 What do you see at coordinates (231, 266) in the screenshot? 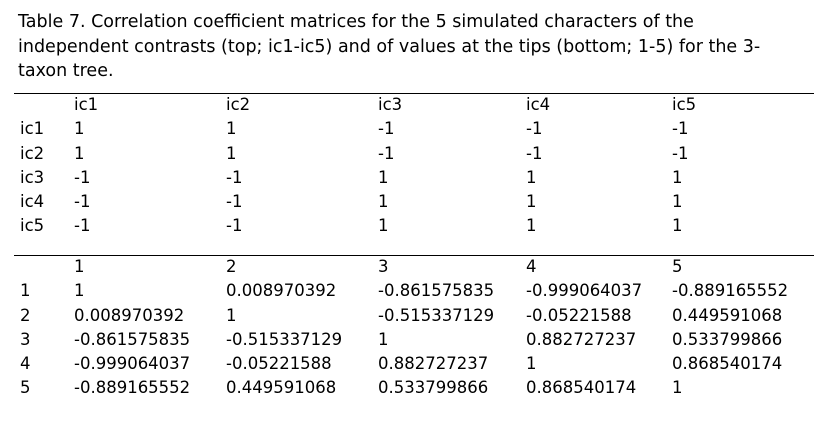
I see `bottom-table-column-header: 2` at bounding box center [231, 266].